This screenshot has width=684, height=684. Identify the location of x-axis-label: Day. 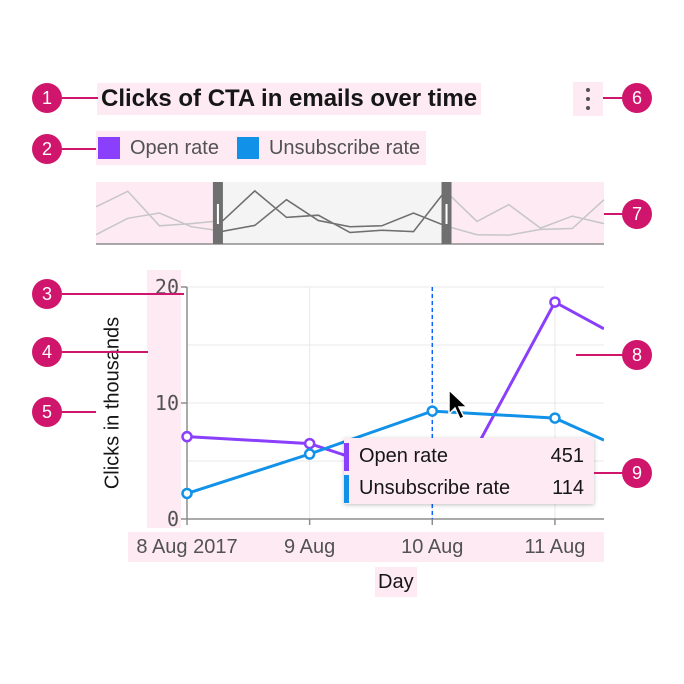
(396, 582).